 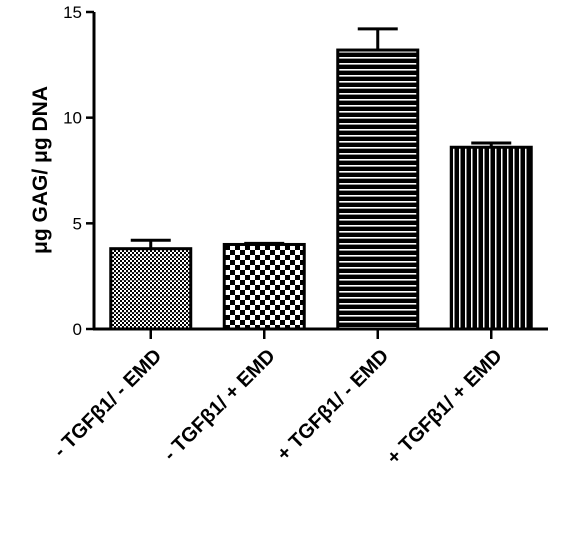 What do you see at coordinates (40, 170) in the screenshot?
I see `y-axis-title: μg GAG/ μg DNA` at bounding box center [40, 170].